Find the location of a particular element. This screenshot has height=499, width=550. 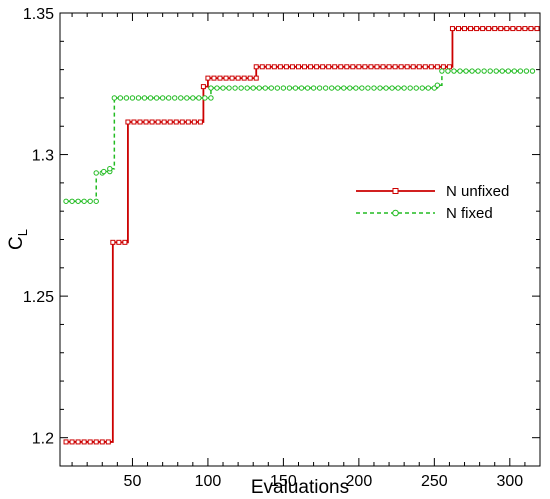

legend-label-n-unfixed: N unfixed is located at coordinates (477, 191).